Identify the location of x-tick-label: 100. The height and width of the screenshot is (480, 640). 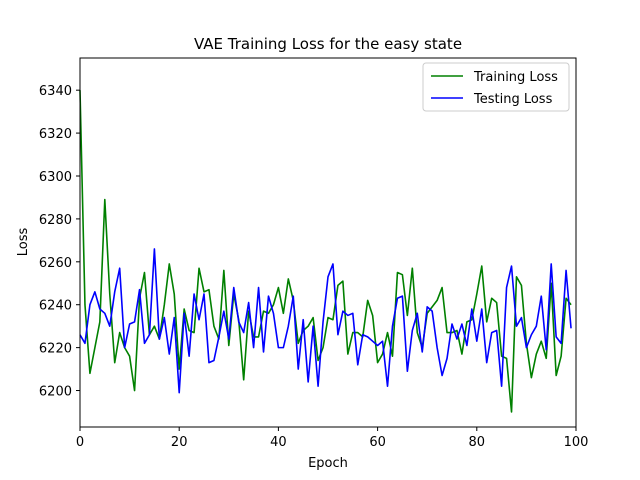
(576, 442).